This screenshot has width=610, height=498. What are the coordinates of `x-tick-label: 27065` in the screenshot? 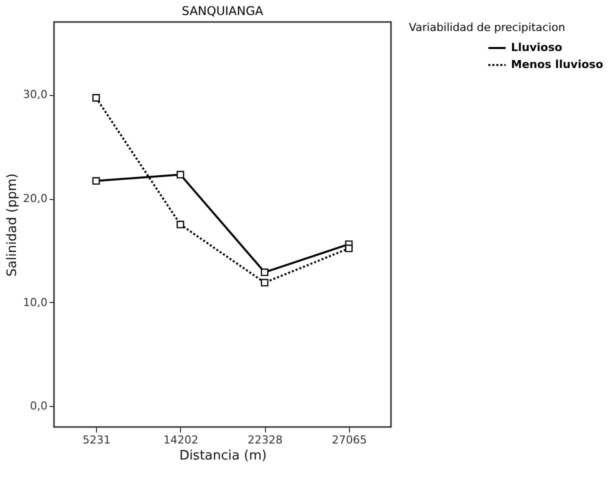 It's located at (349, 440).